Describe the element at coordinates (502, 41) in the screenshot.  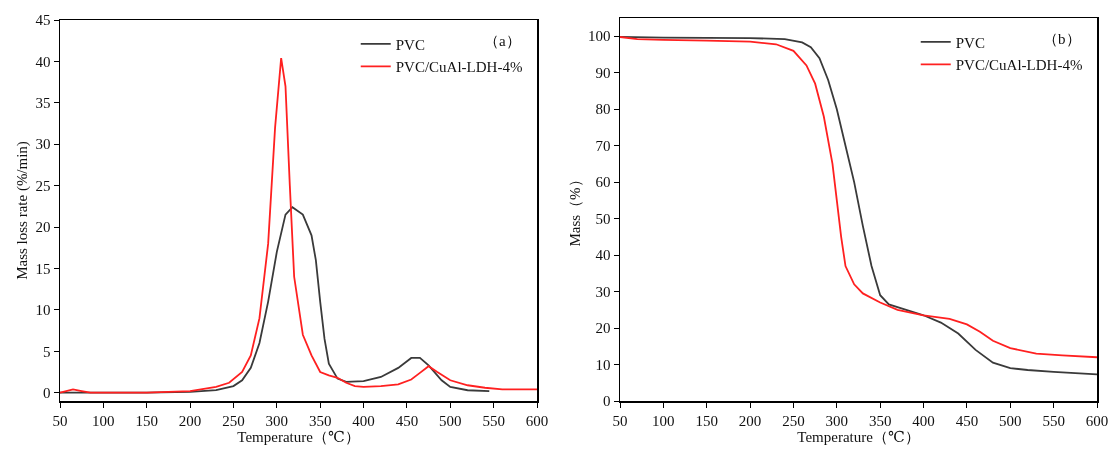
I see `annotation: （a）` at that location.